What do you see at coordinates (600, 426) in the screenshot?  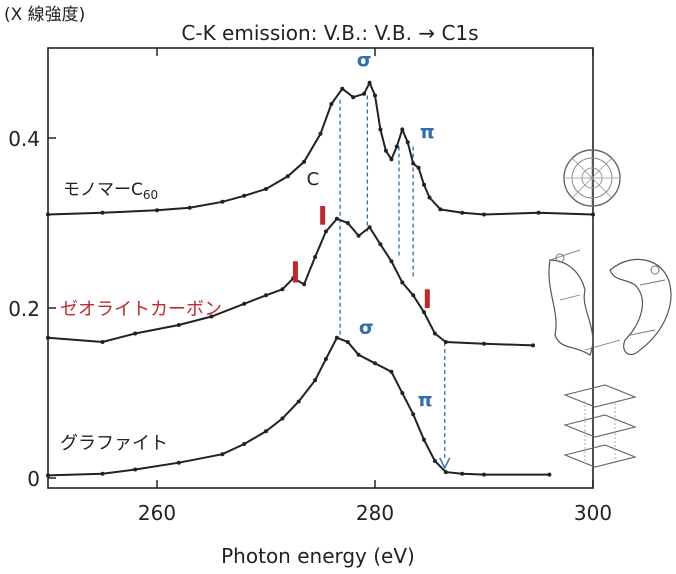 I see `graphite-layers-icon` at bounding box center [600, 426].